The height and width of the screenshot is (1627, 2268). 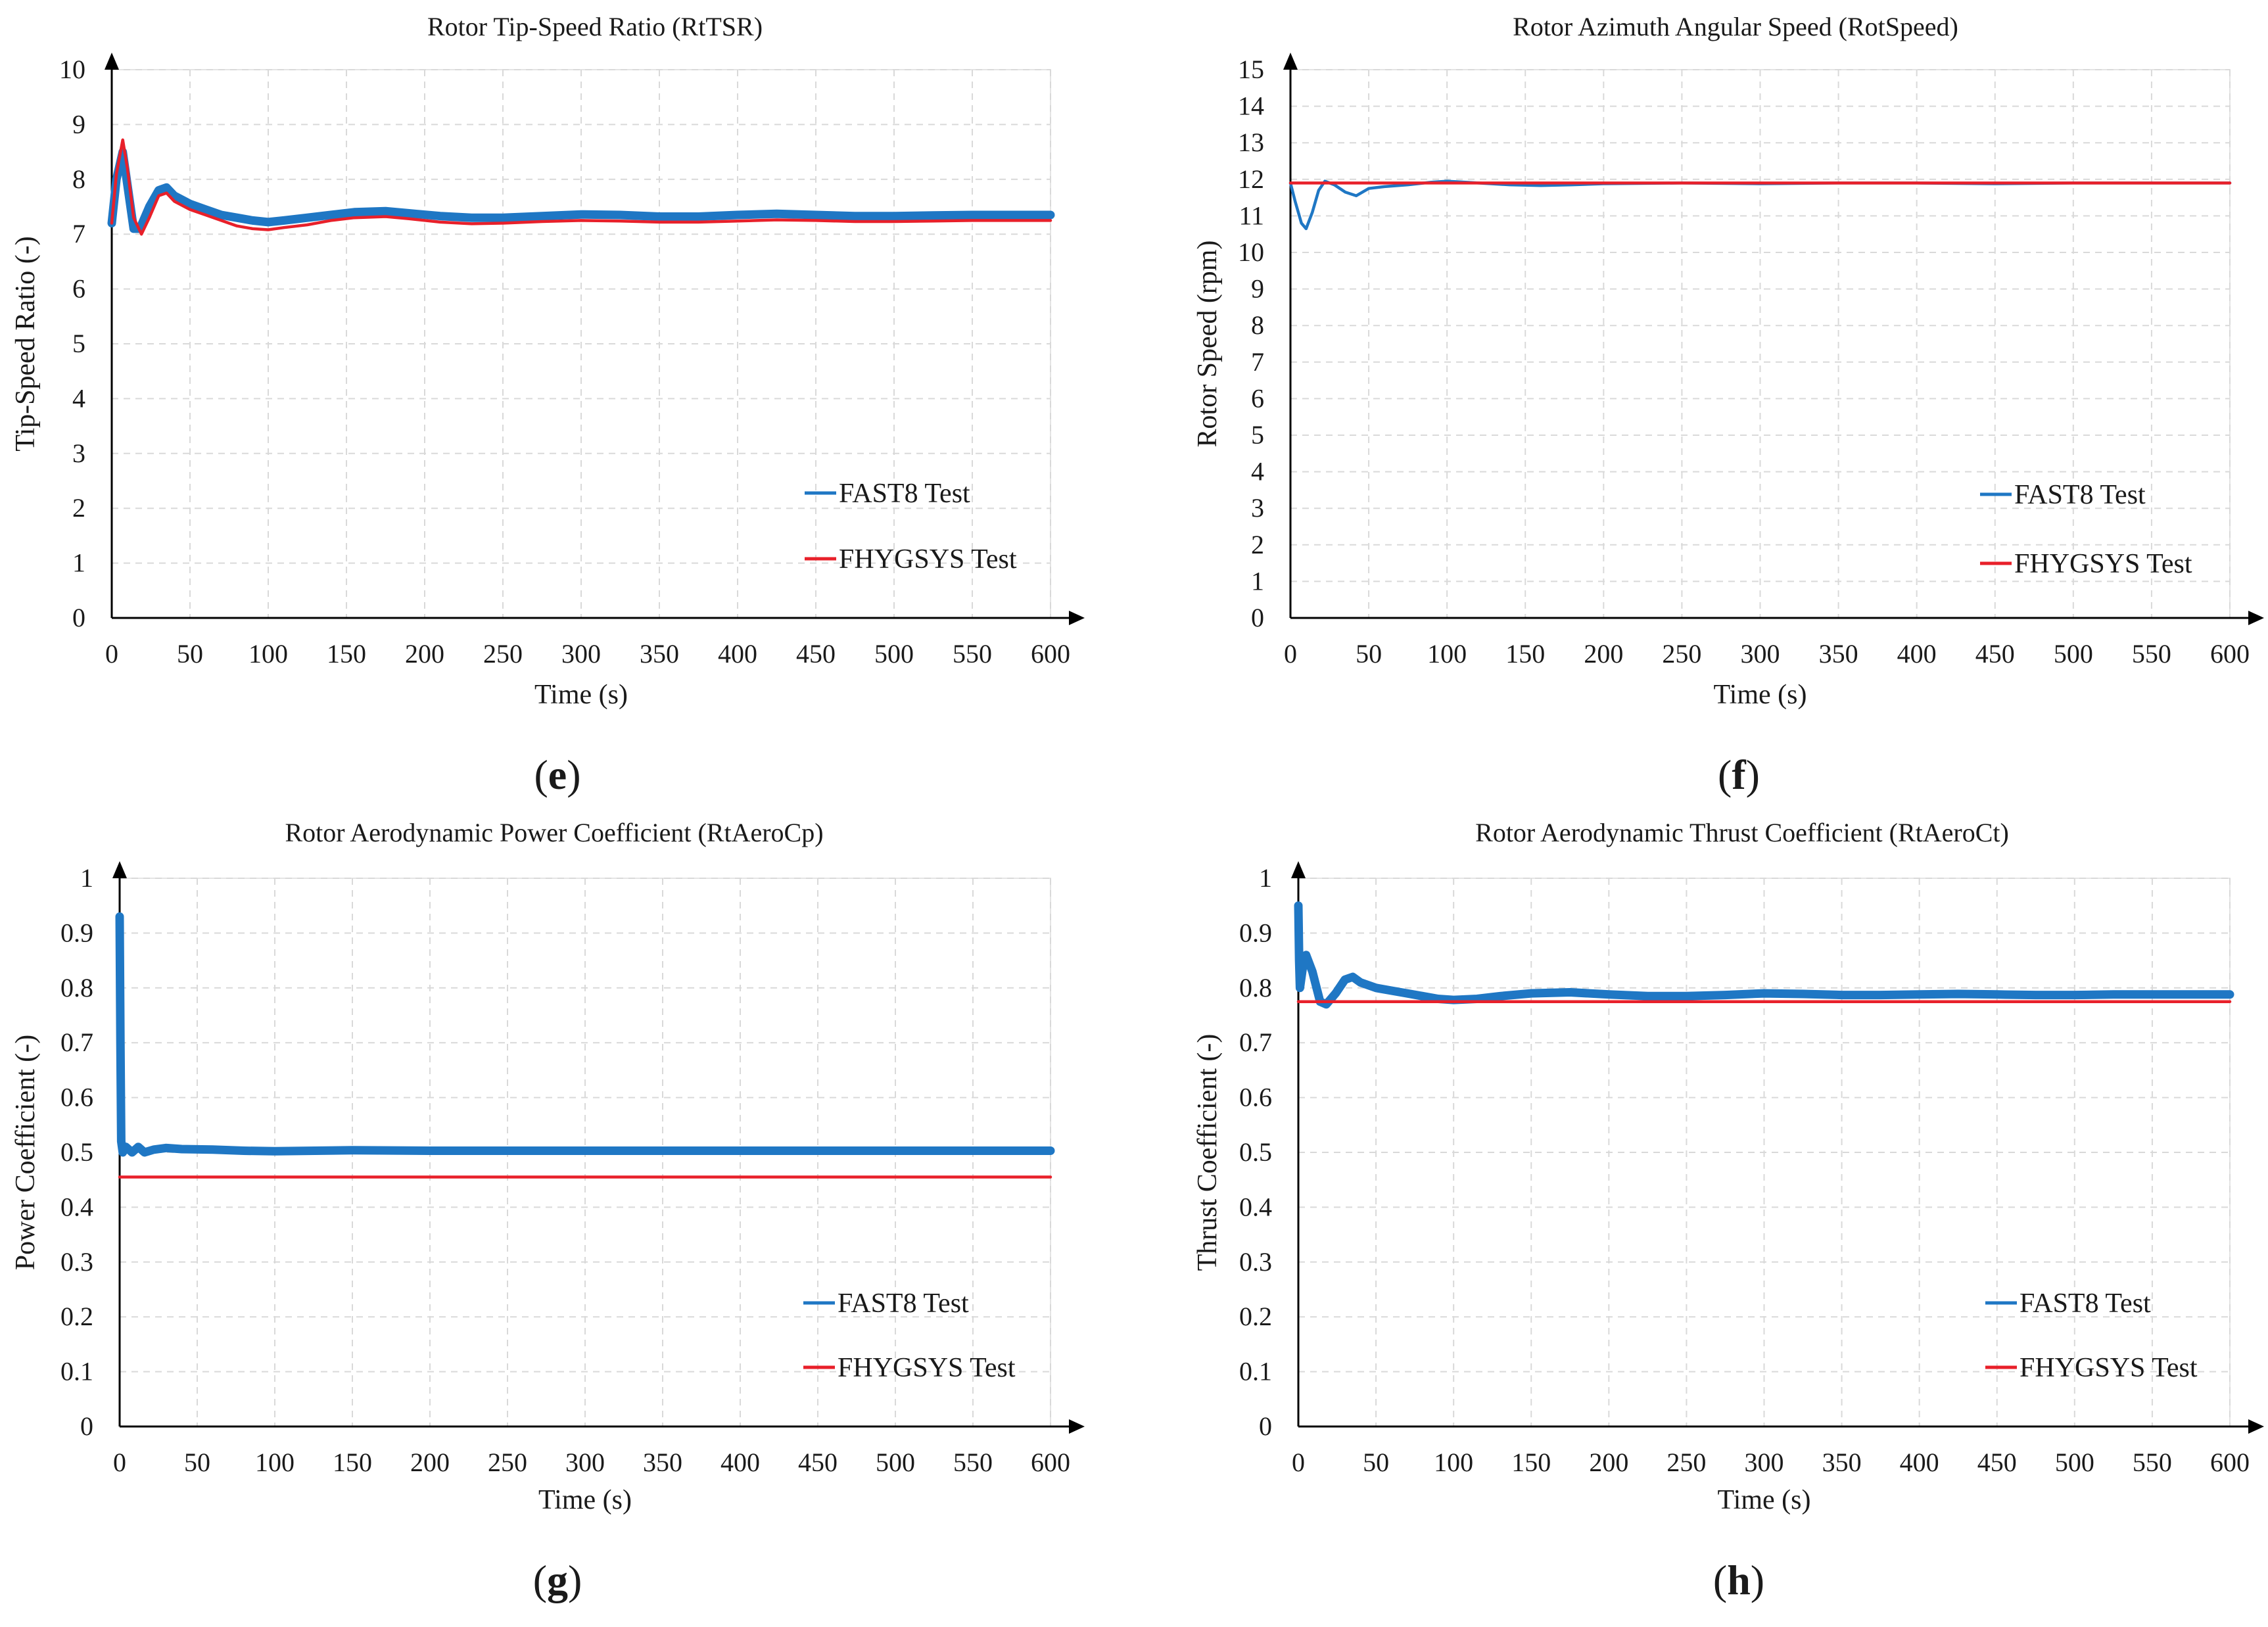 I want to click on panel-label: (h), so click(x=1738, y=1580).